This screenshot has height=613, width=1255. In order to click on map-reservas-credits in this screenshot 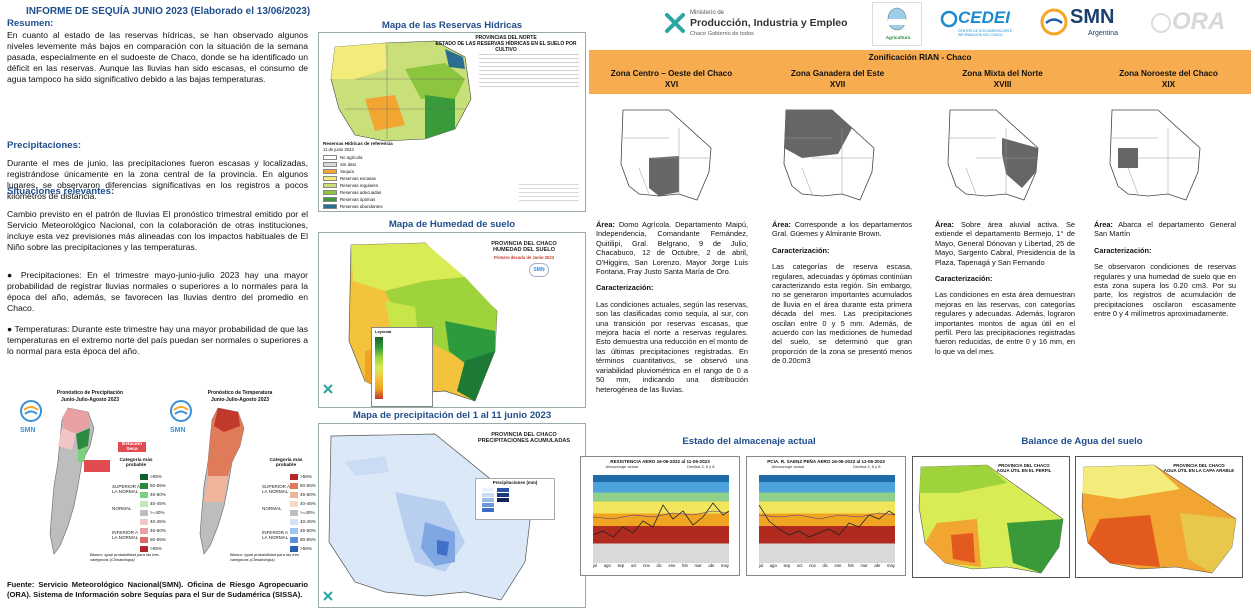, I will do `click(549, 193)`.